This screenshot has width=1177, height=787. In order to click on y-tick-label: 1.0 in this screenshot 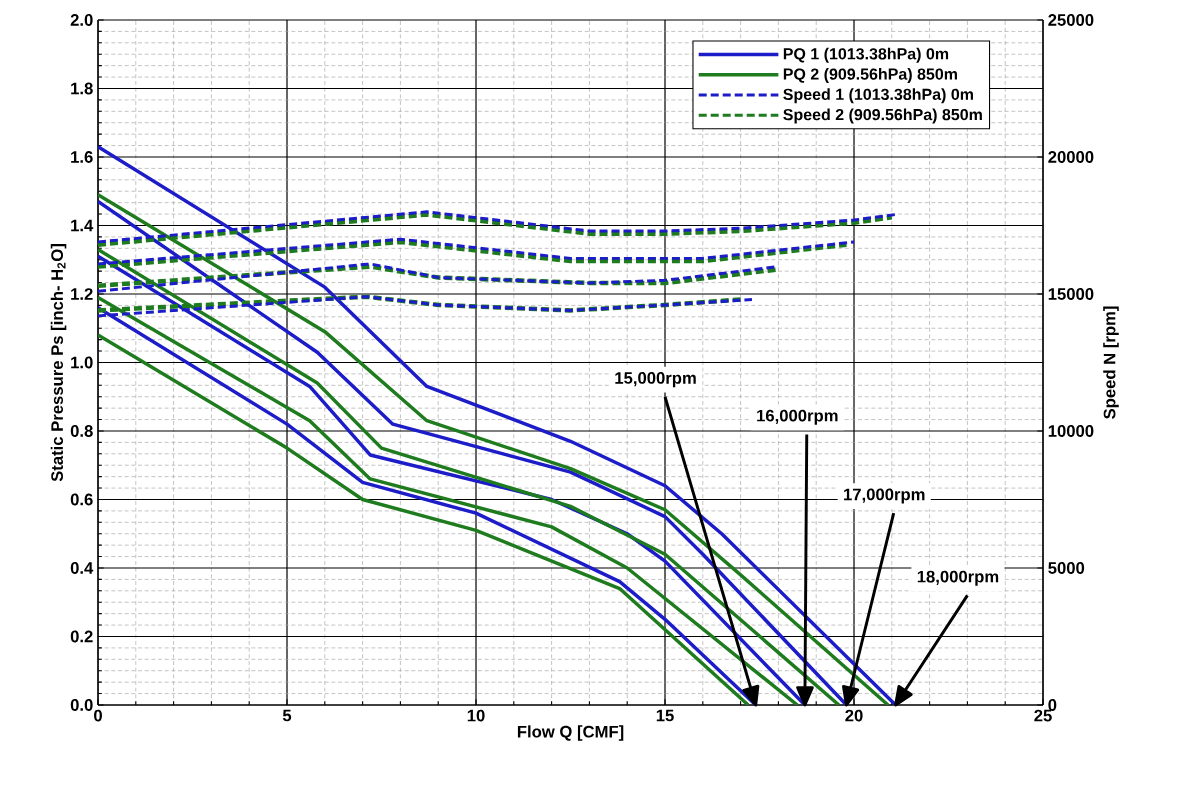, I will do `click(82, 362)`.